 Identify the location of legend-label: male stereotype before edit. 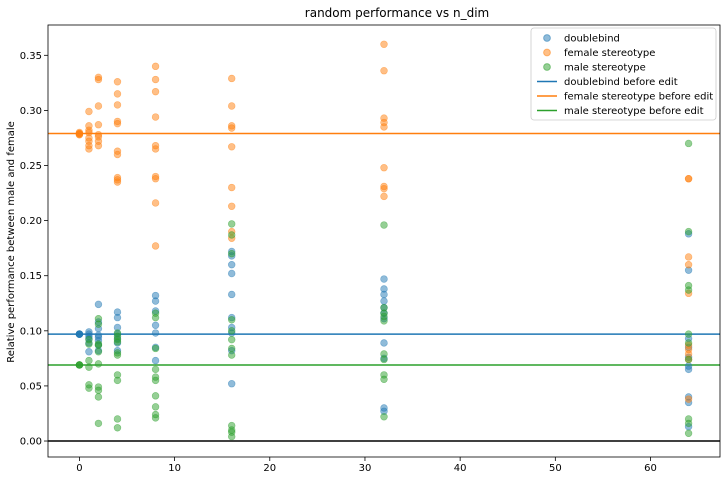
(634, 111).